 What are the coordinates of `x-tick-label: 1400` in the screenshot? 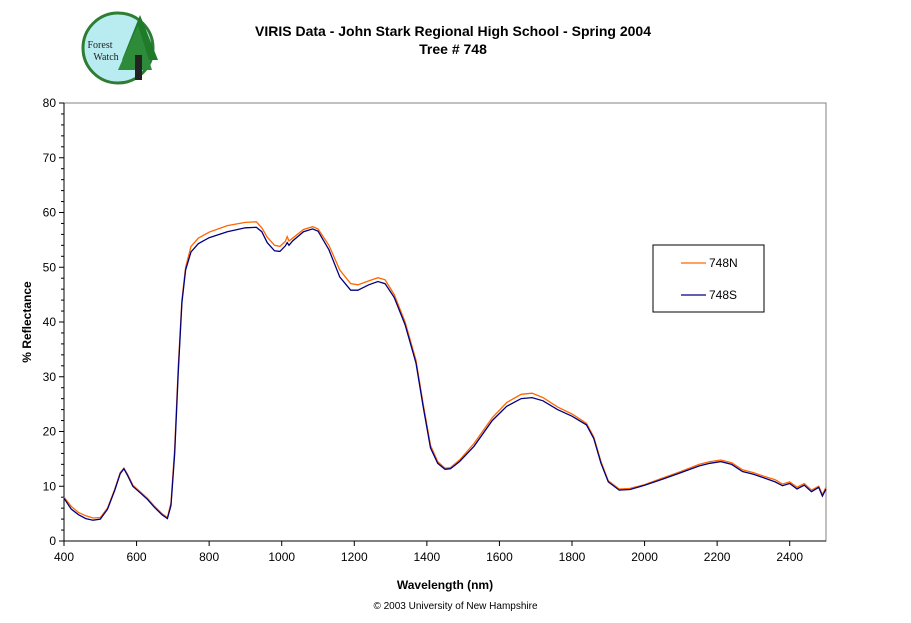 It's located at (427, 557).